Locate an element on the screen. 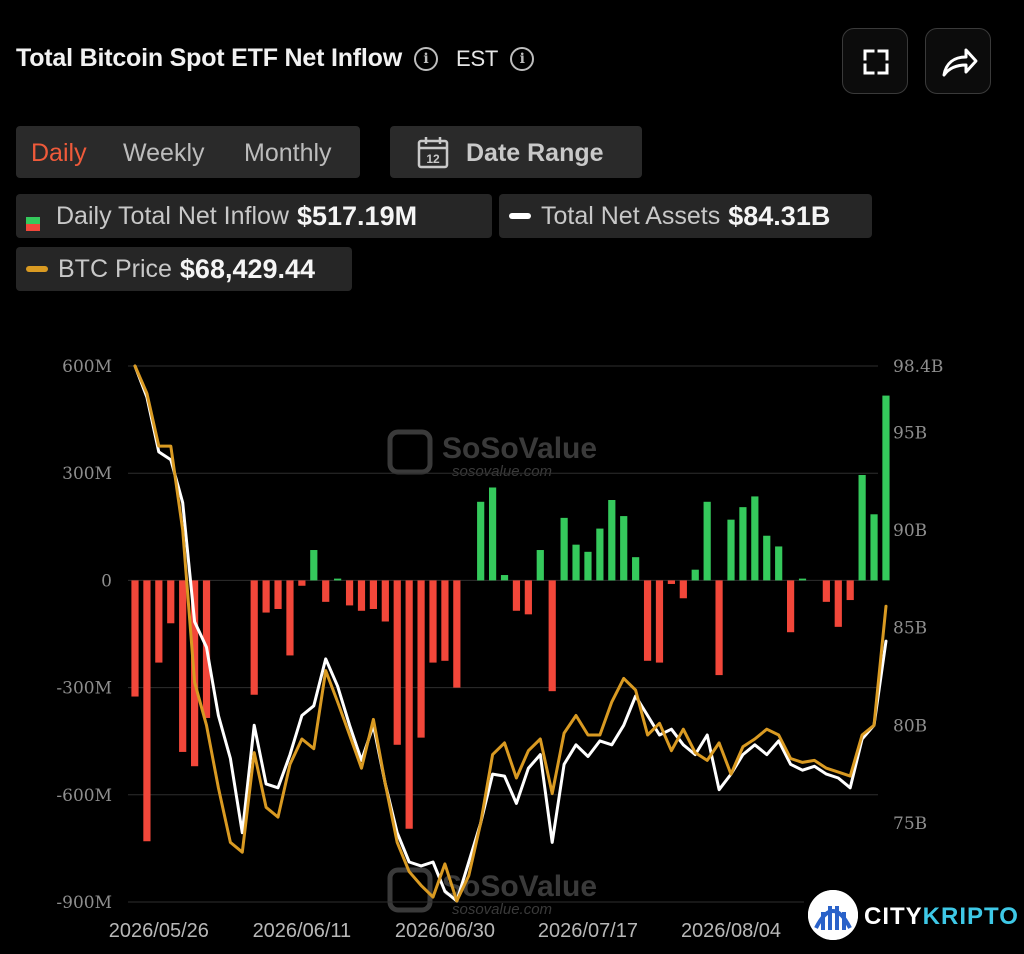 This screenshot has height=954, width=1024. price-value: $68,429.44 is located at coordinates (247, 268).